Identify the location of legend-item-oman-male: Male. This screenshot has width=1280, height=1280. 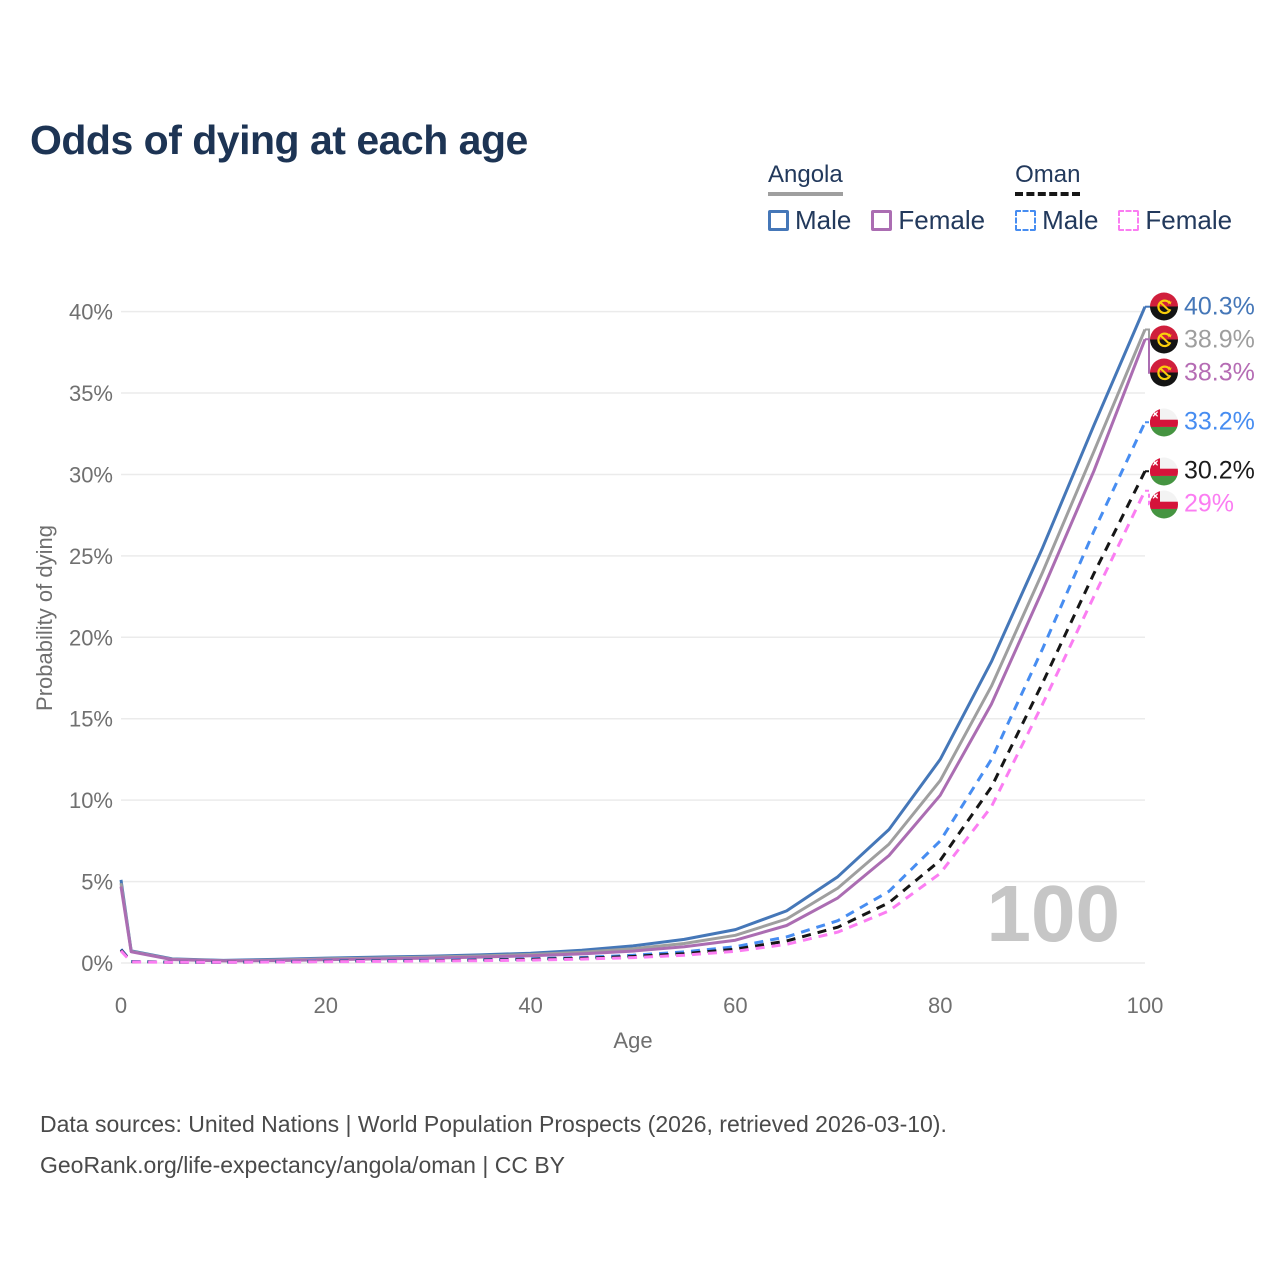
(1056, 220).